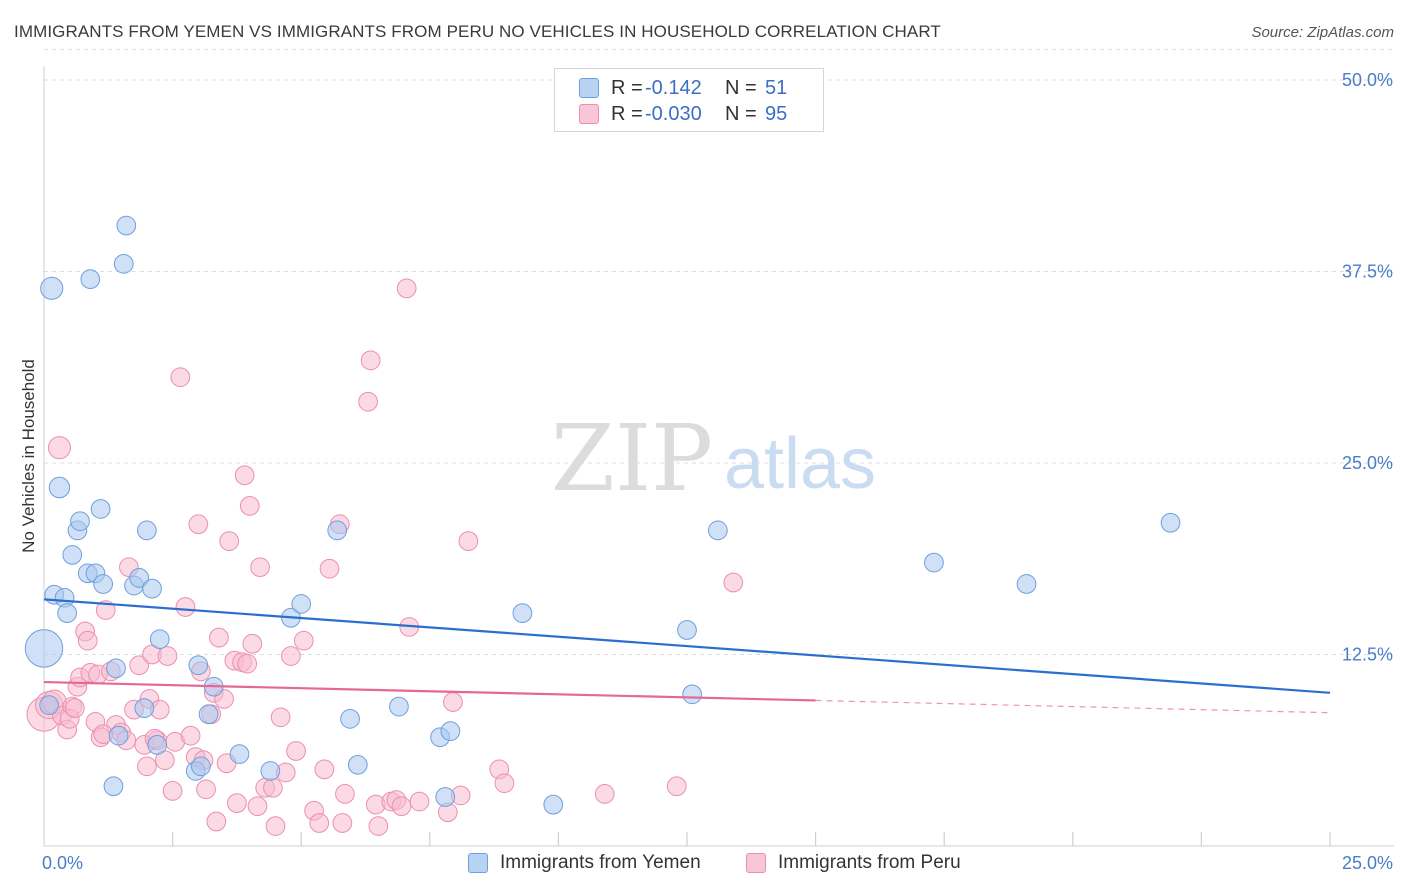  I want to click on yemen-swatch-icon, so click(478, 863).